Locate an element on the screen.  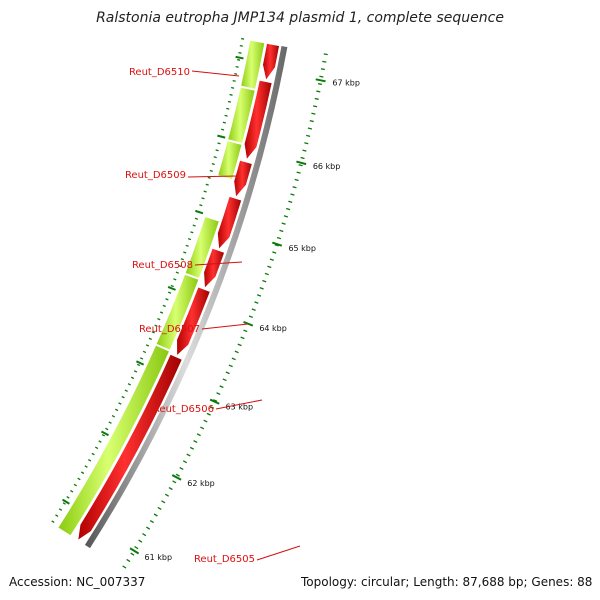
gene-label: Reut_D6505 is located at coordinates (224, 559).